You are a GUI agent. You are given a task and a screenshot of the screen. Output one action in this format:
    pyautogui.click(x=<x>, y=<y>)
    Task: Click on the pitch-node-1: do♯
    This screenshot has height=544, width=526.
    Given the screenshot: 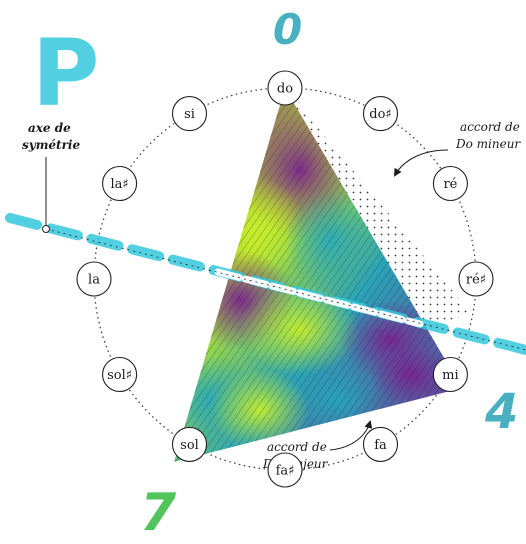 What is the action you would take?
    pyautogui.click(x=380, y=114)
    